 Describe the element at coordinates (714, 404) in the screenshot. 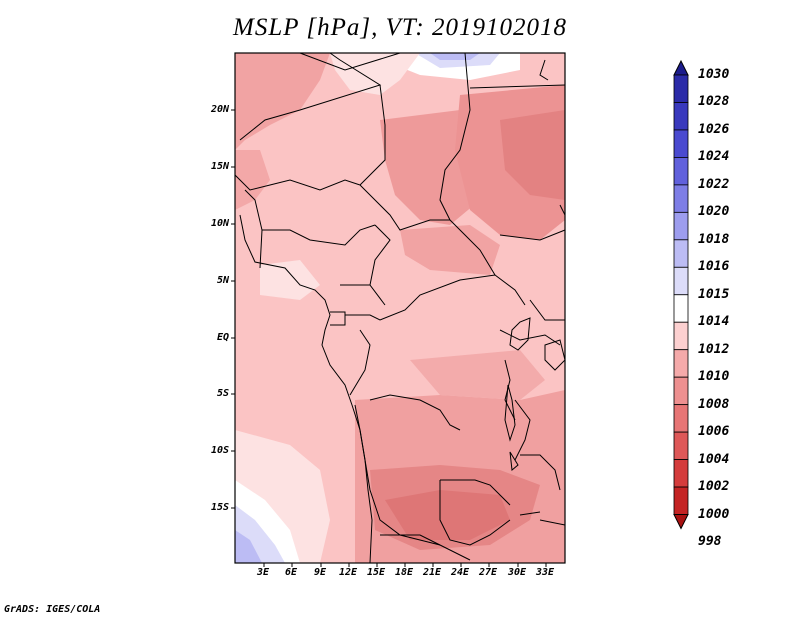

I see `colorbar-label: 1008` at that location.